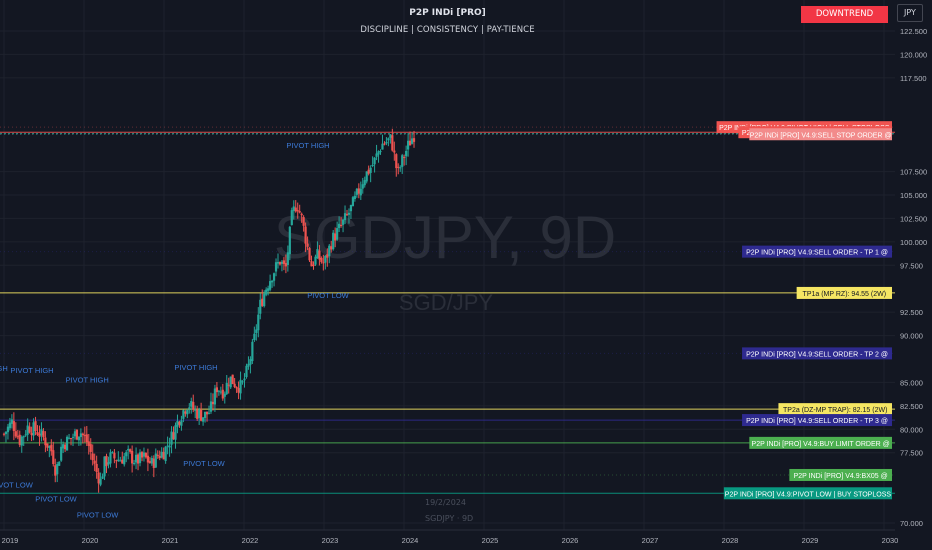 The height and width of the screenshot is (550, 932). What do you see at coordinates (910, 13) in the screenshot?
I see `currency-button: JPY` at bounding box center [910, 13].